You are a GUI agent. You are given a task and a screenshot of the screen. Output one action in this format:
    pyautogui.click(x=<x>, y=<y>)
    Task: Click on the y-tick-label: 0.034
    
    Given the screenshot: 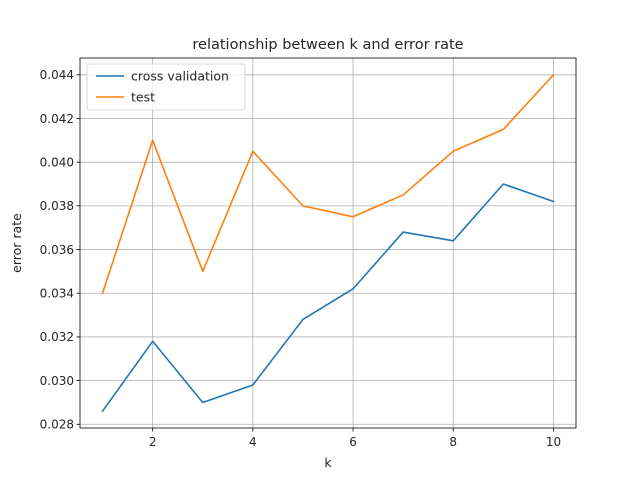 What is the action you would take?
    pyautogui.click(x=57, y=294)
    